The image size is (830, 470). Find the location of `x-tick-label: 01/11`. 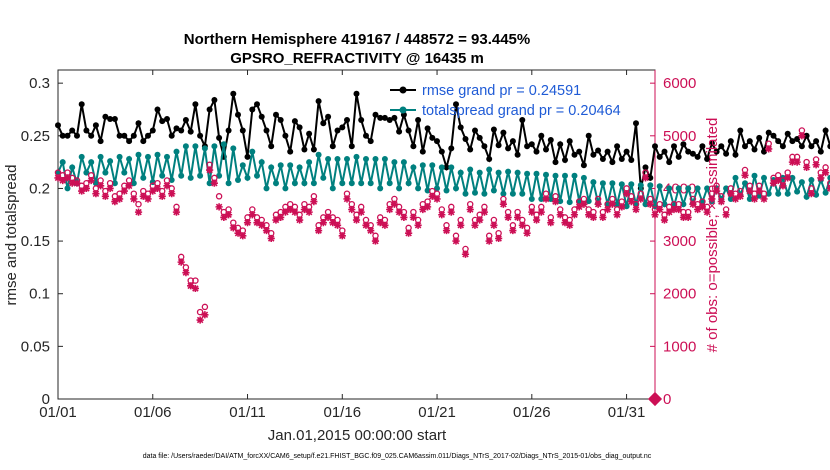

x-tick-label: 01/11 is located at coordinates (247, 412).